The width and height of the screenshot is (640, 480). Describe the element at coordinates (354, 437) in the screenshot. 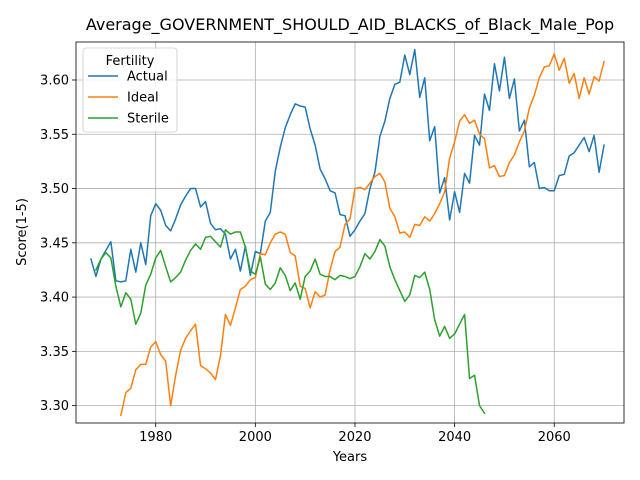

I see `x-tick-label: 2020` at that location.